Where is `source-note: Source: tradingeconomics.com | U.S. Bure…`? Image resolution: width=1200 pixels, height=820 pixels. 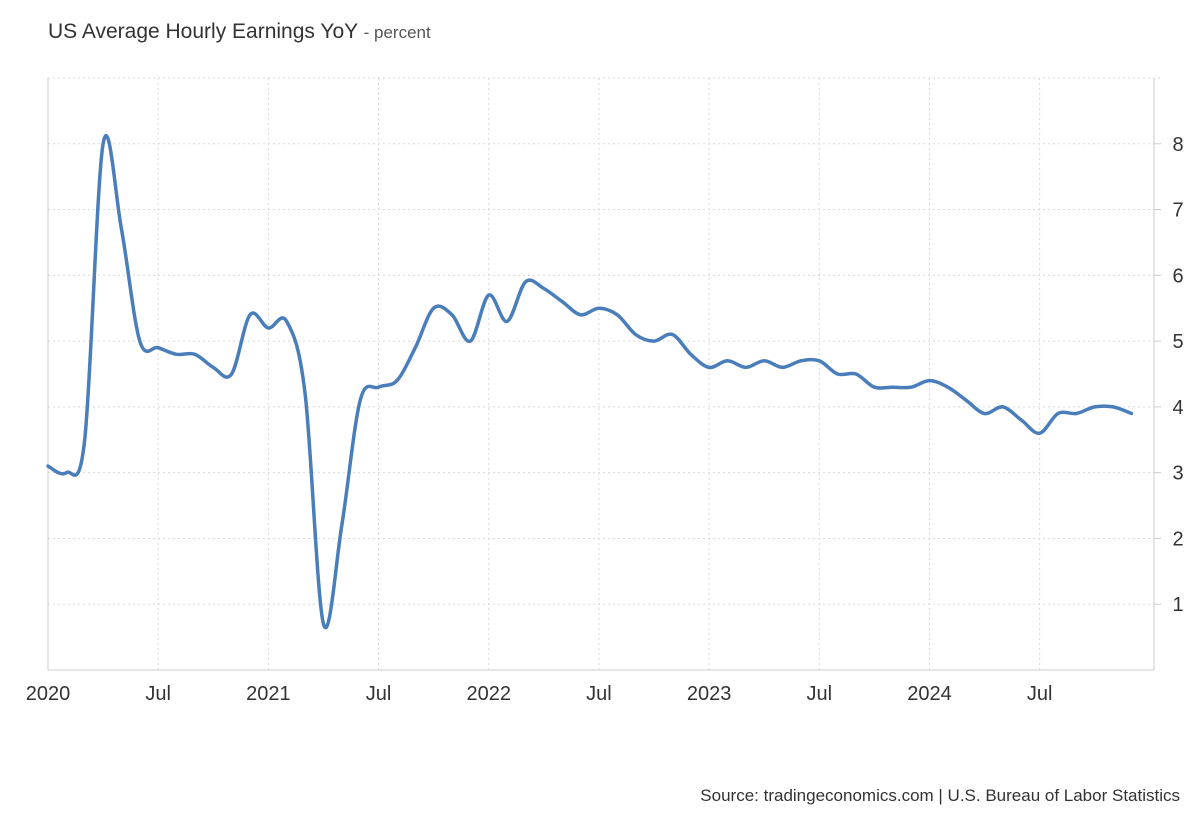 source-note: Source: tradingeconomics.com | U.S. Bure… is located at coordinates (940, 795).